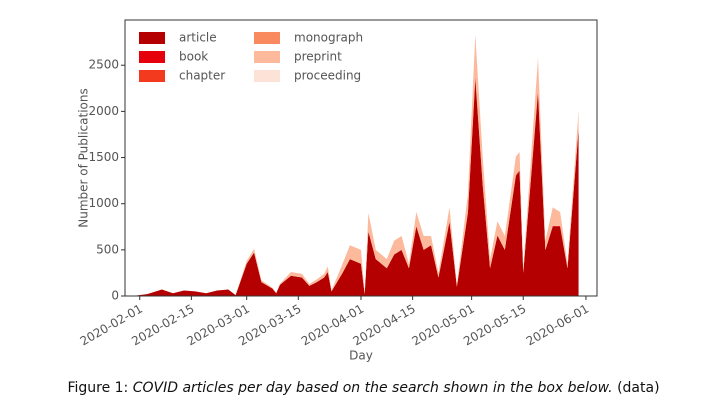  What do you see at coordinates (193, 57) in the screenshot?
I see `legend-label: book` at bounding box center [193, 57].